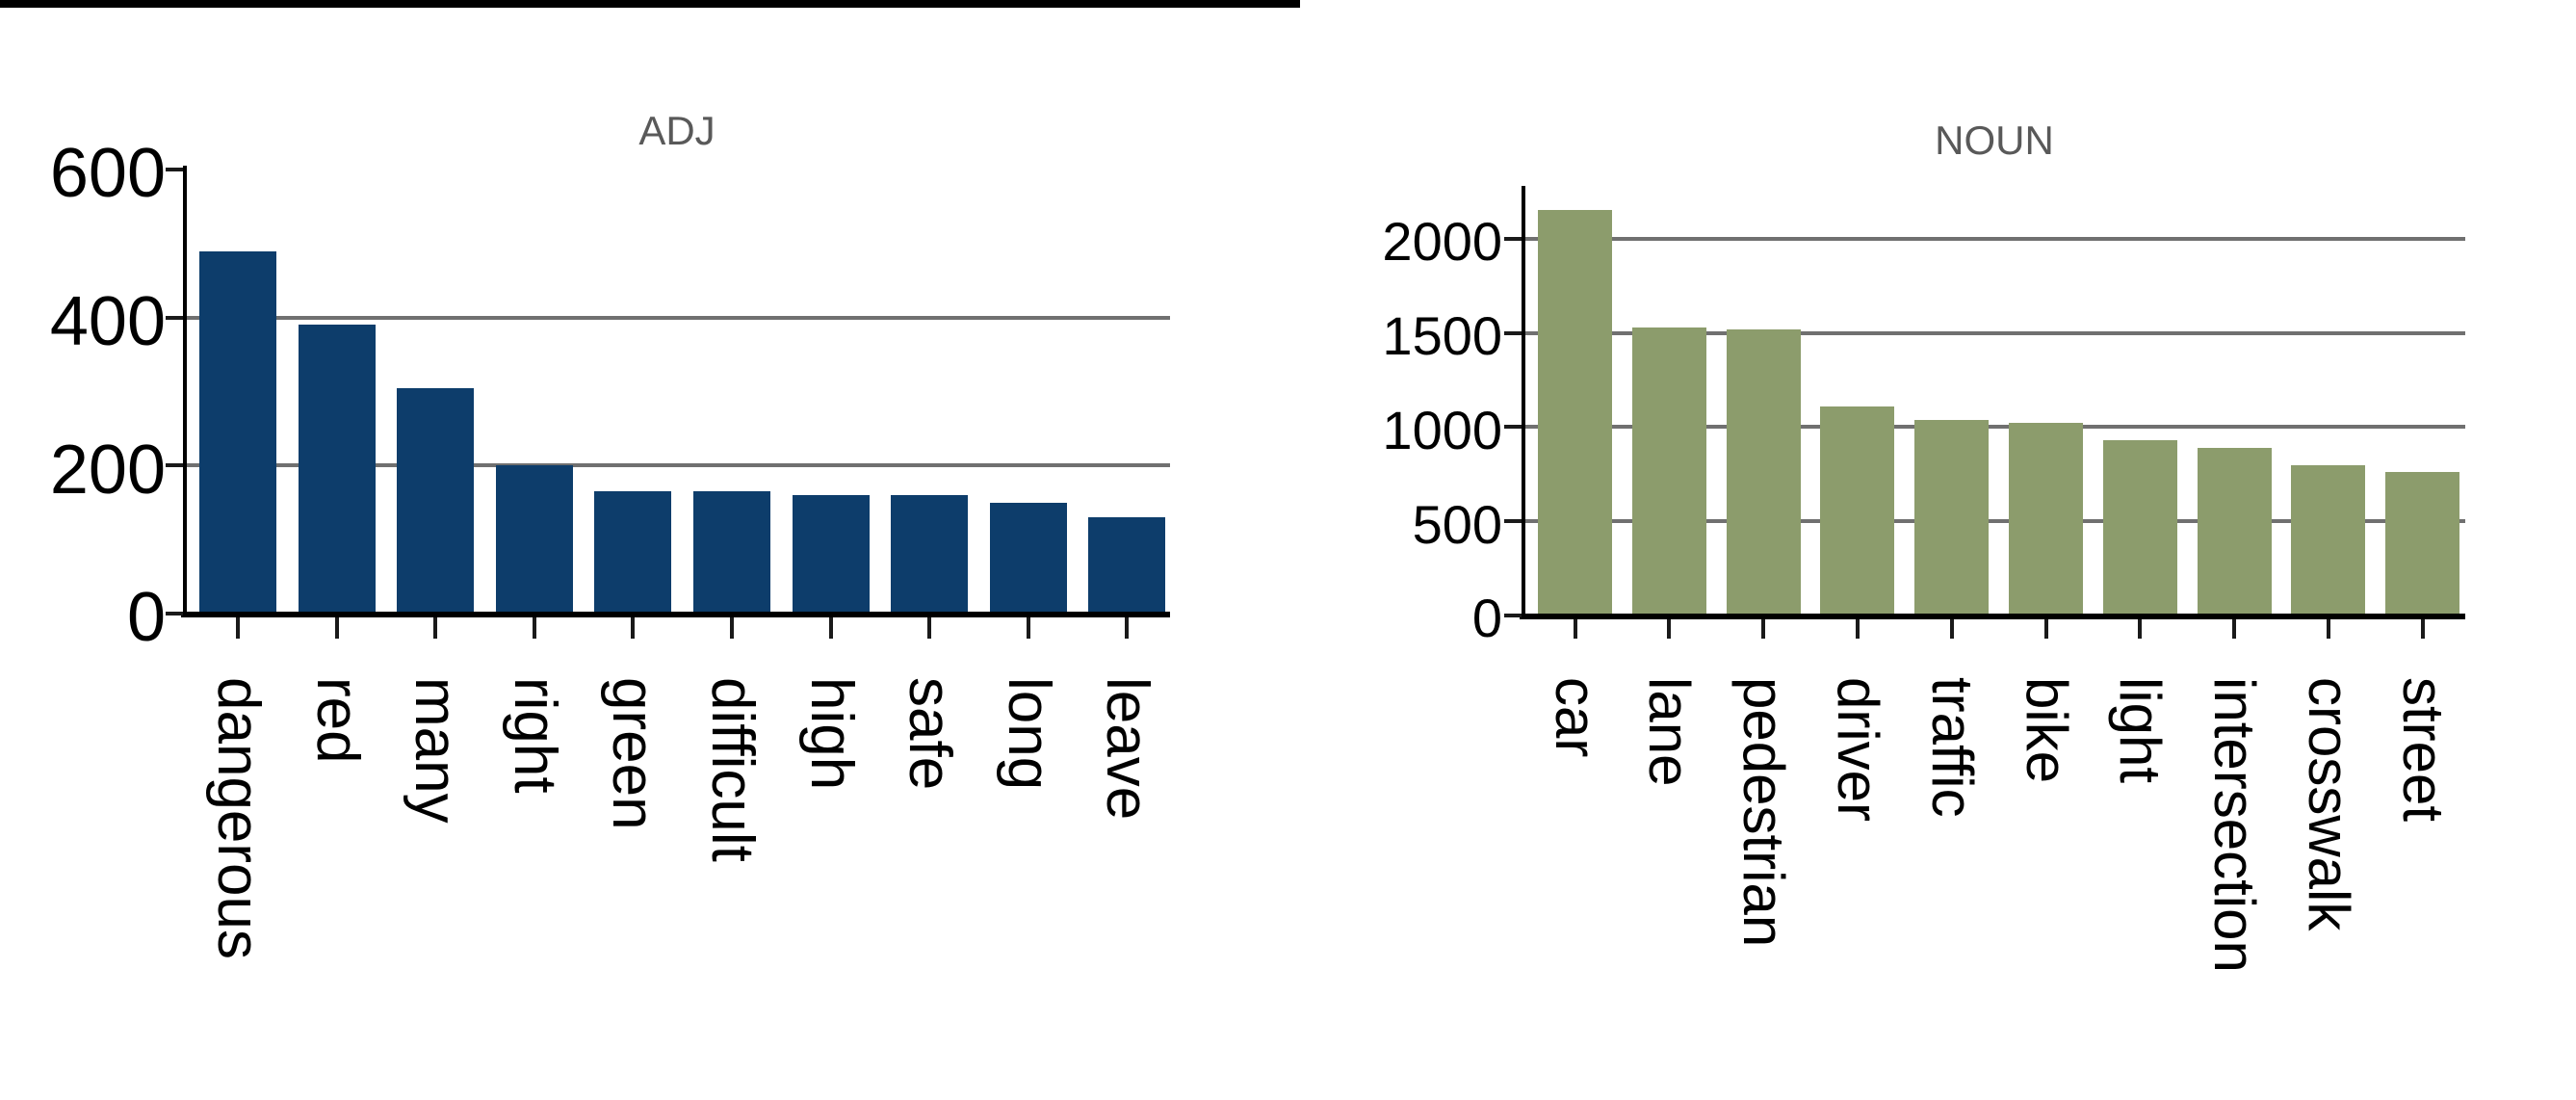  I want to click on y-tick-2000, so click(1513, 238).